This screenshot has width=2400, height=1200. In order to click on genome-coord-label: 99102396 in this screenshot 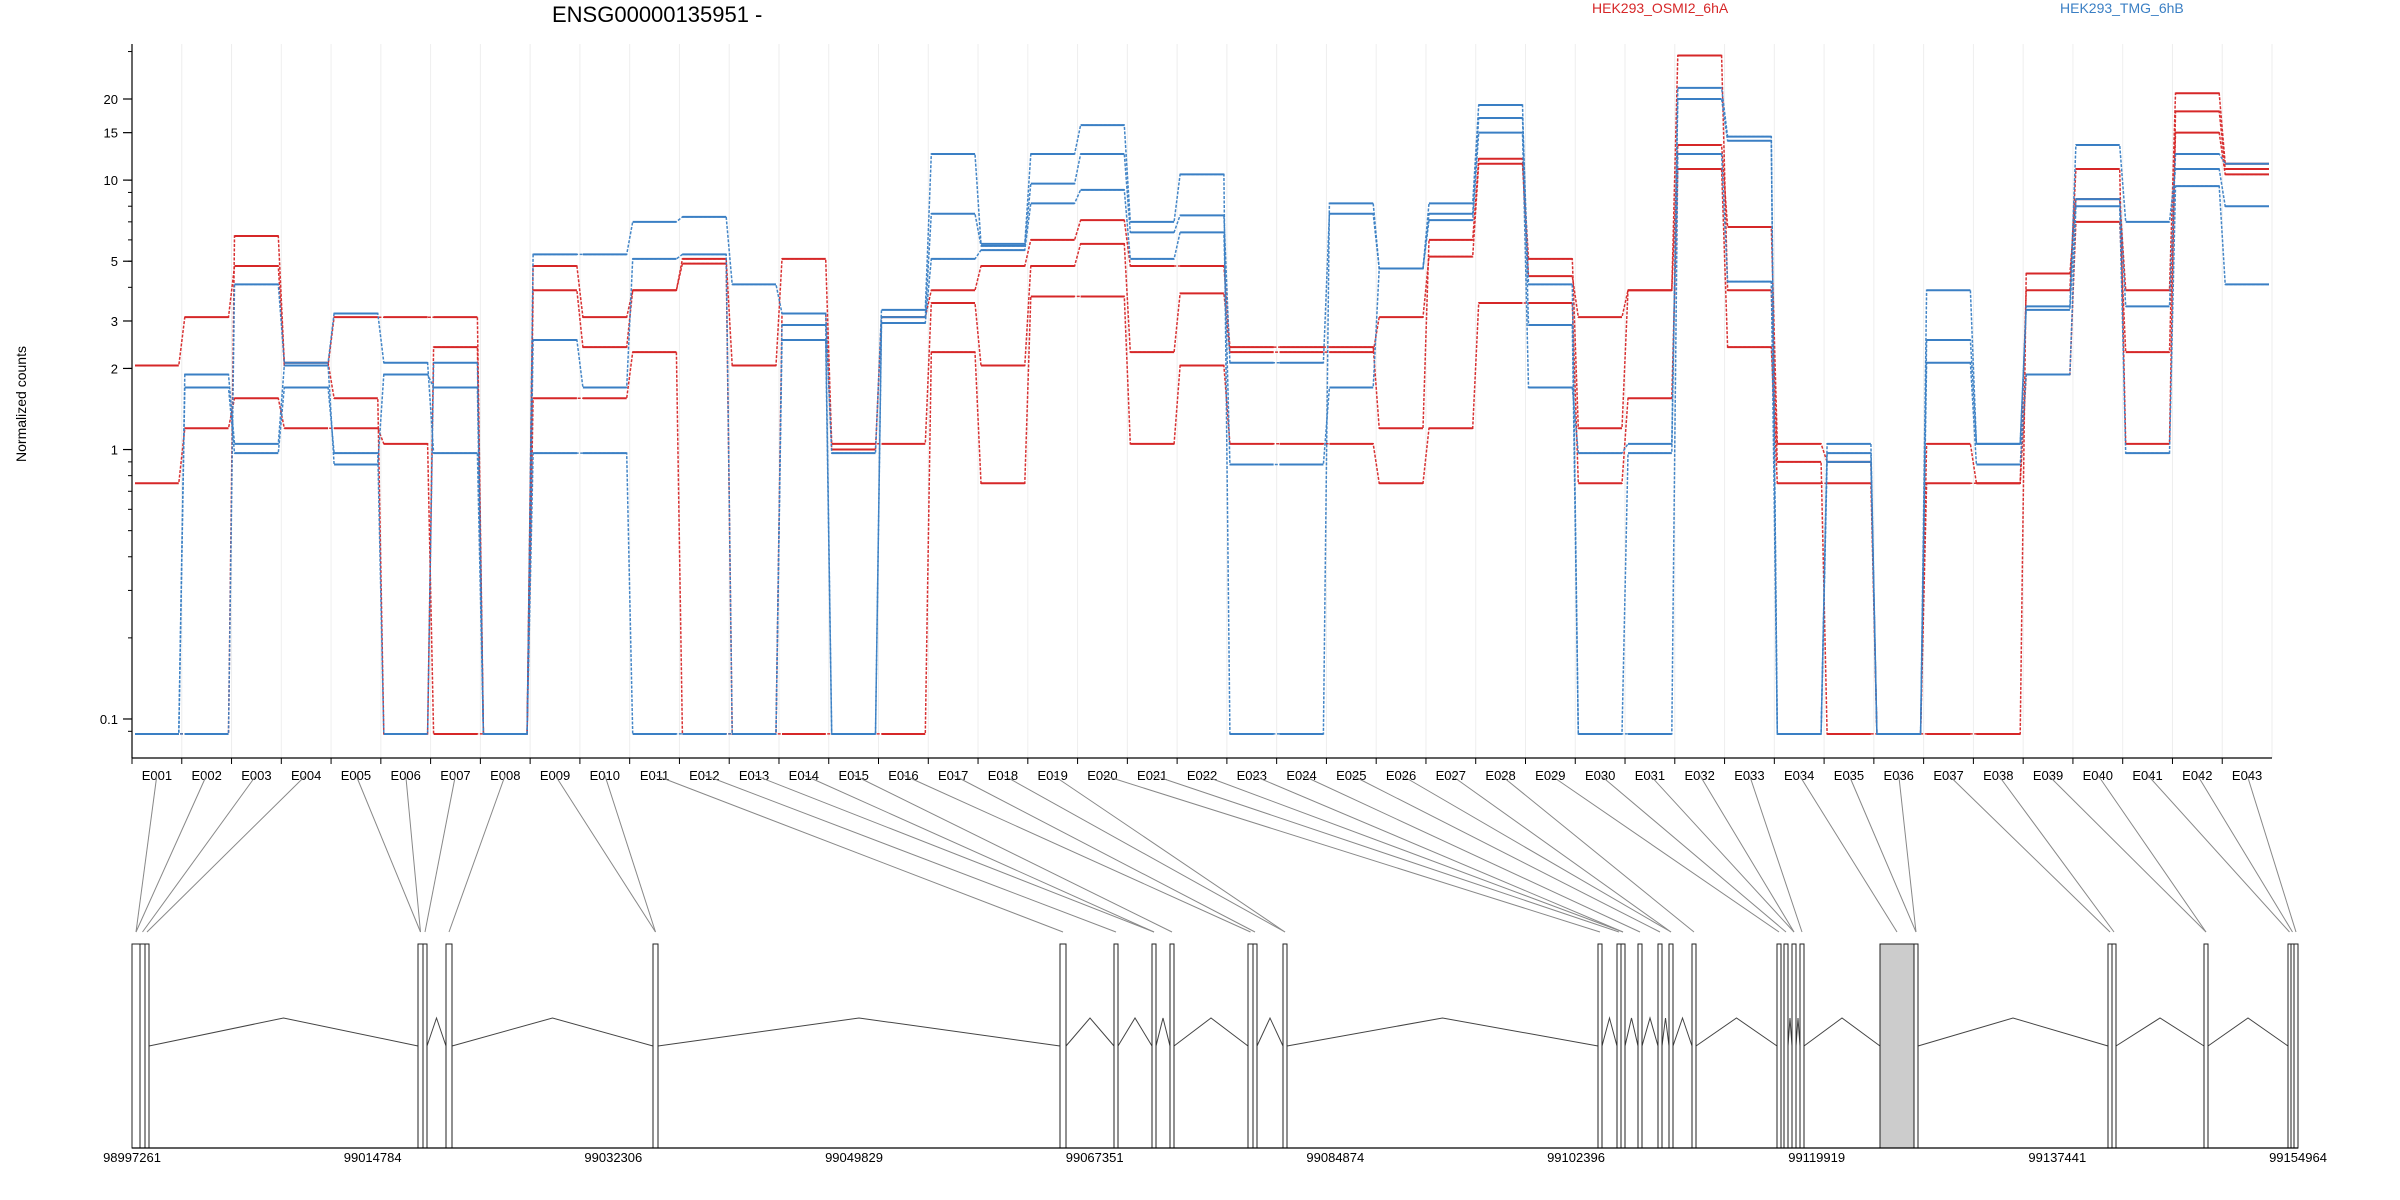, I will do `click(1576, 1157)`.